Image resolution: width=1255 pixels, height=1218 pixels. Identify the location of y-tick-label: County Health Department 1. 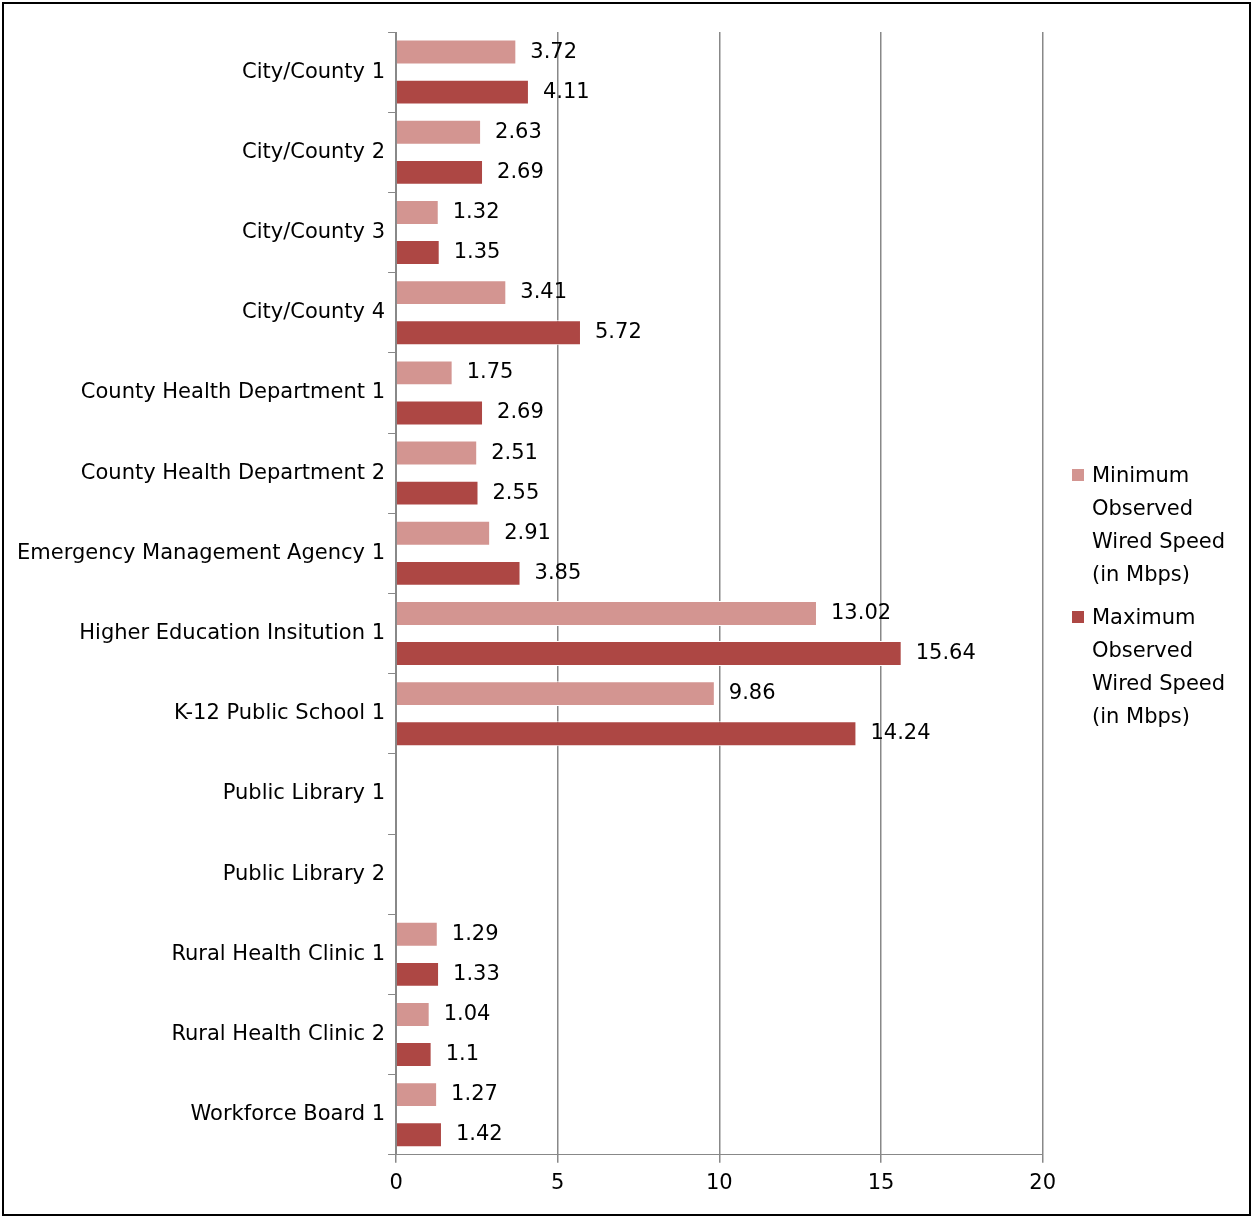
(233, 391).